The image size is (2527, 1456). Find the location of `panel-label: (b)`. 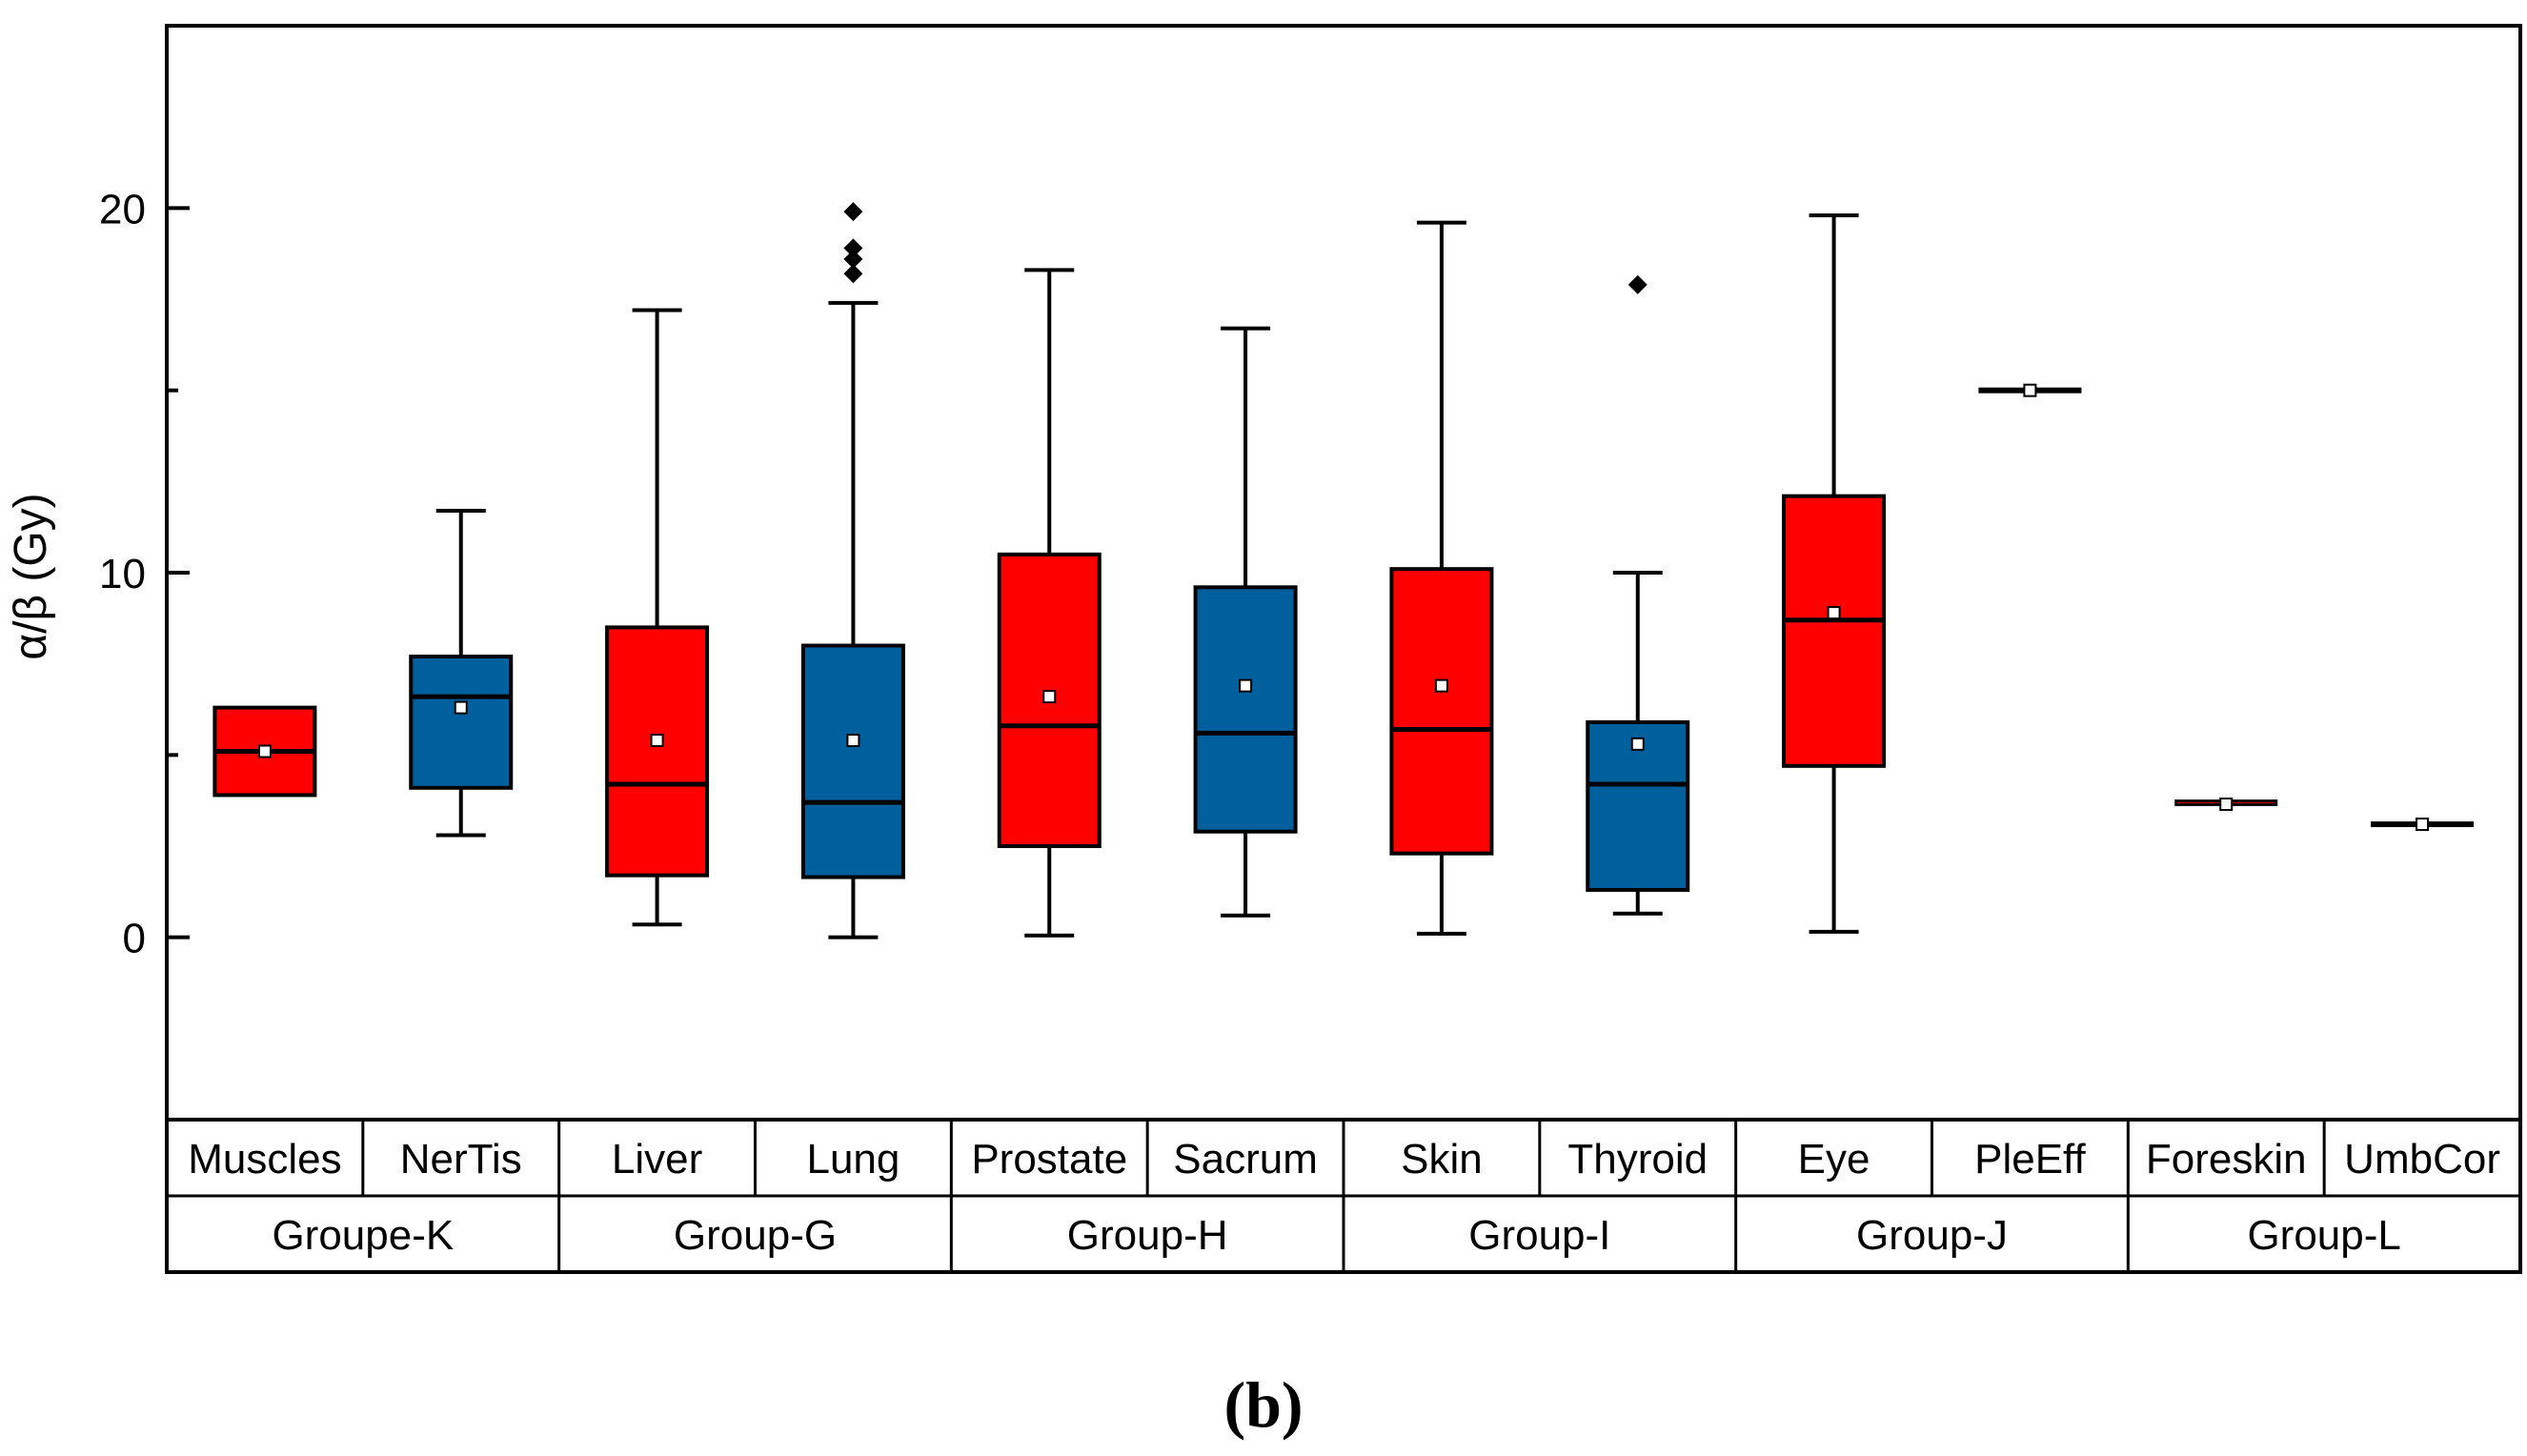

panel-label: (b) is located at coordinates (1263, 1404).